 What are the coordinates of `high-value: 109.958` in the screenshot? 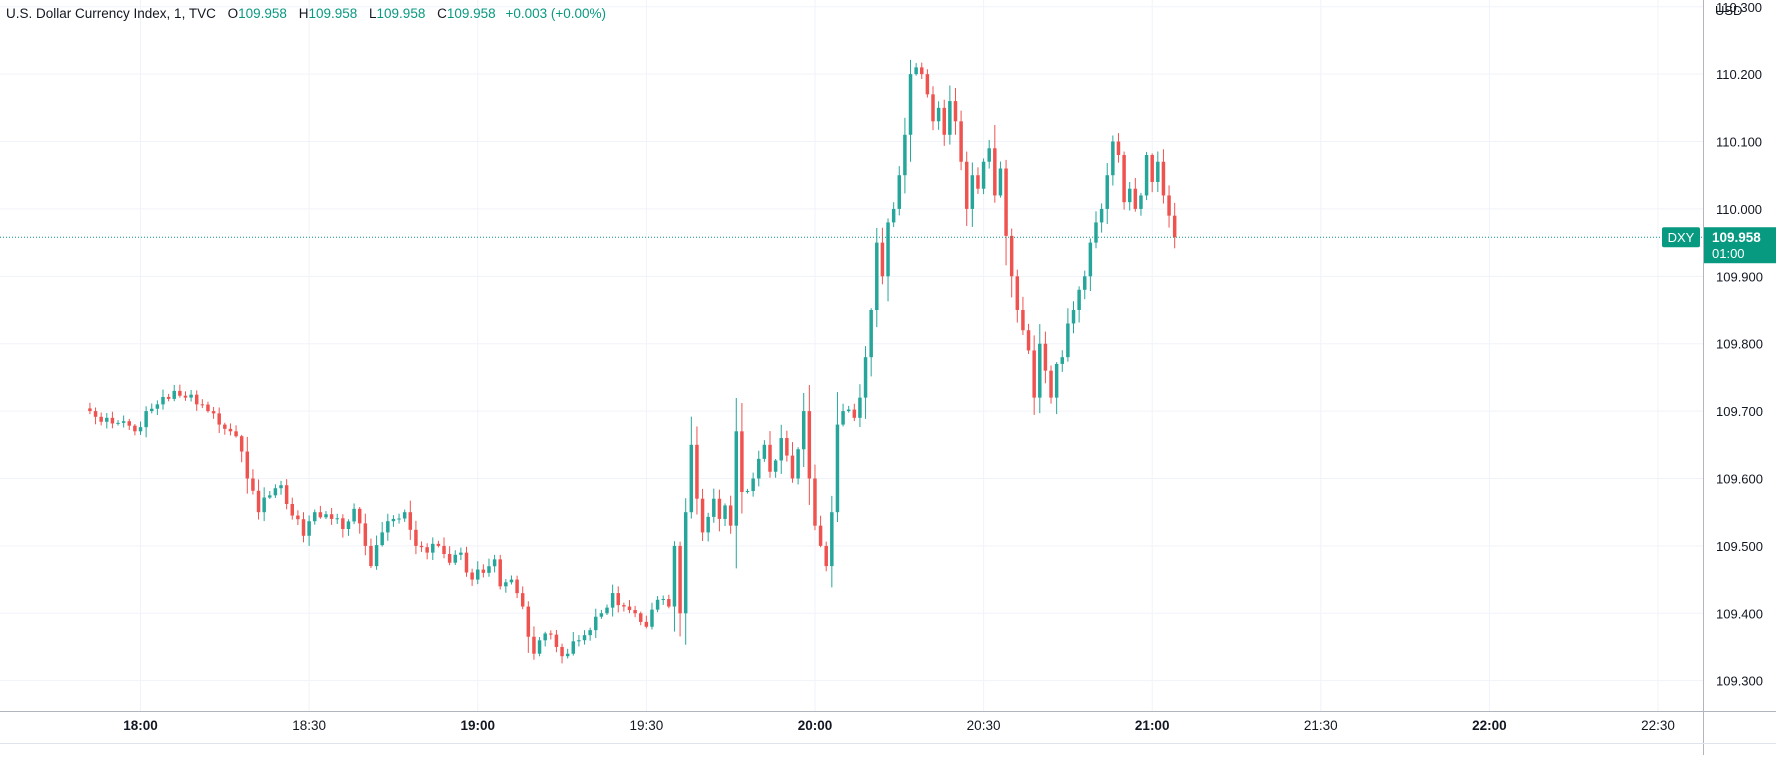 It's located at (333, 13).